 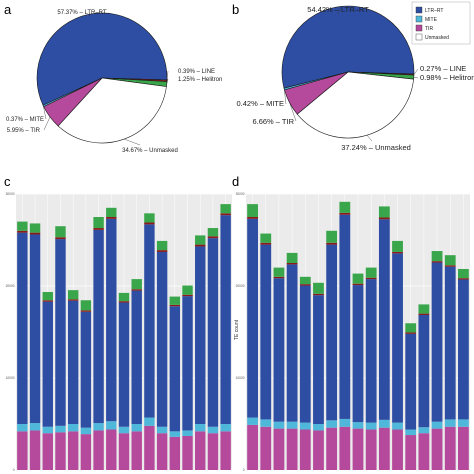 What do you see at coordinates (292, 264) in the screenshot?
I see `bar-d-4-segment-line` at bounding box center [292, 264].